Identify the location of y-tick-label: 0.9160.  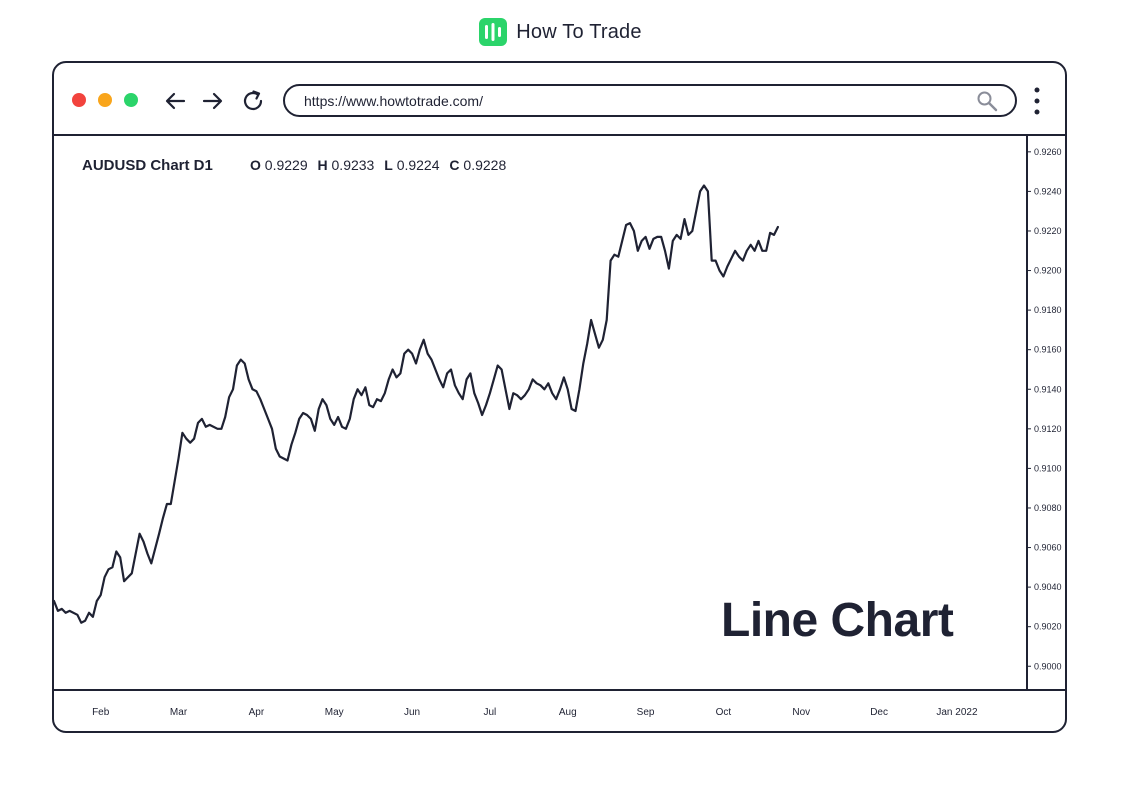
(1048, 350).